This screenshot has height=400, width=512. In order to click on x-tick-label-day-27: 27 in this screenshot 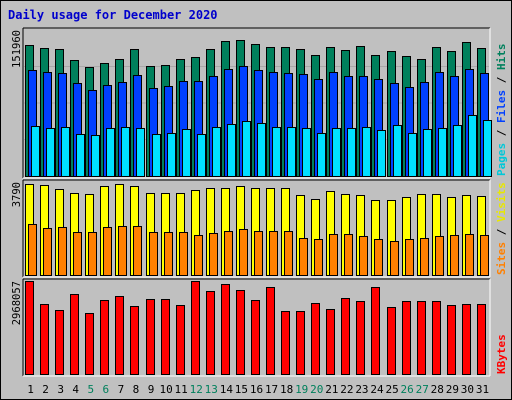, I will do `click(422, 389)`.